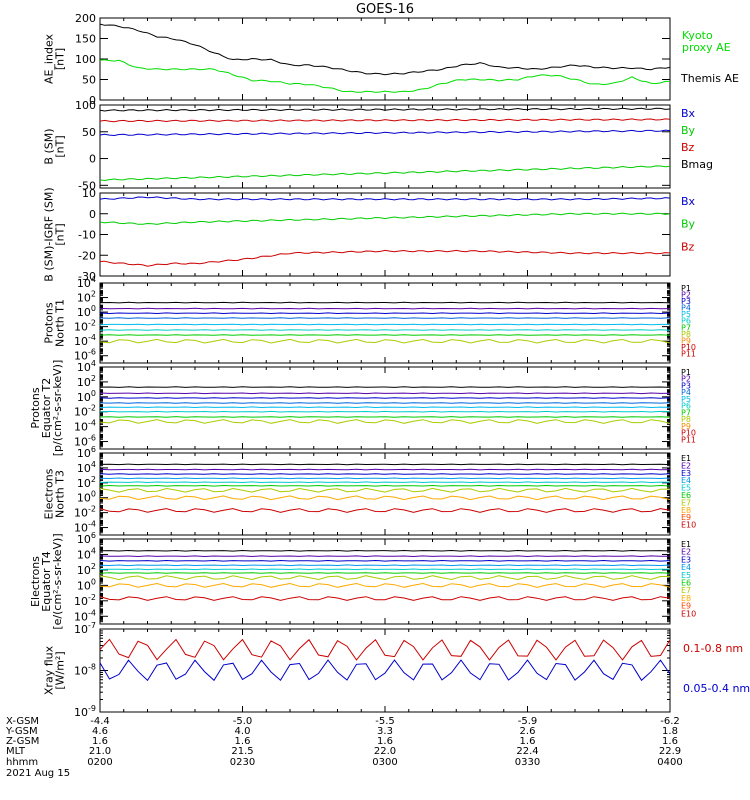  I want to click on legend-bx: Bx, so click(688, 201).